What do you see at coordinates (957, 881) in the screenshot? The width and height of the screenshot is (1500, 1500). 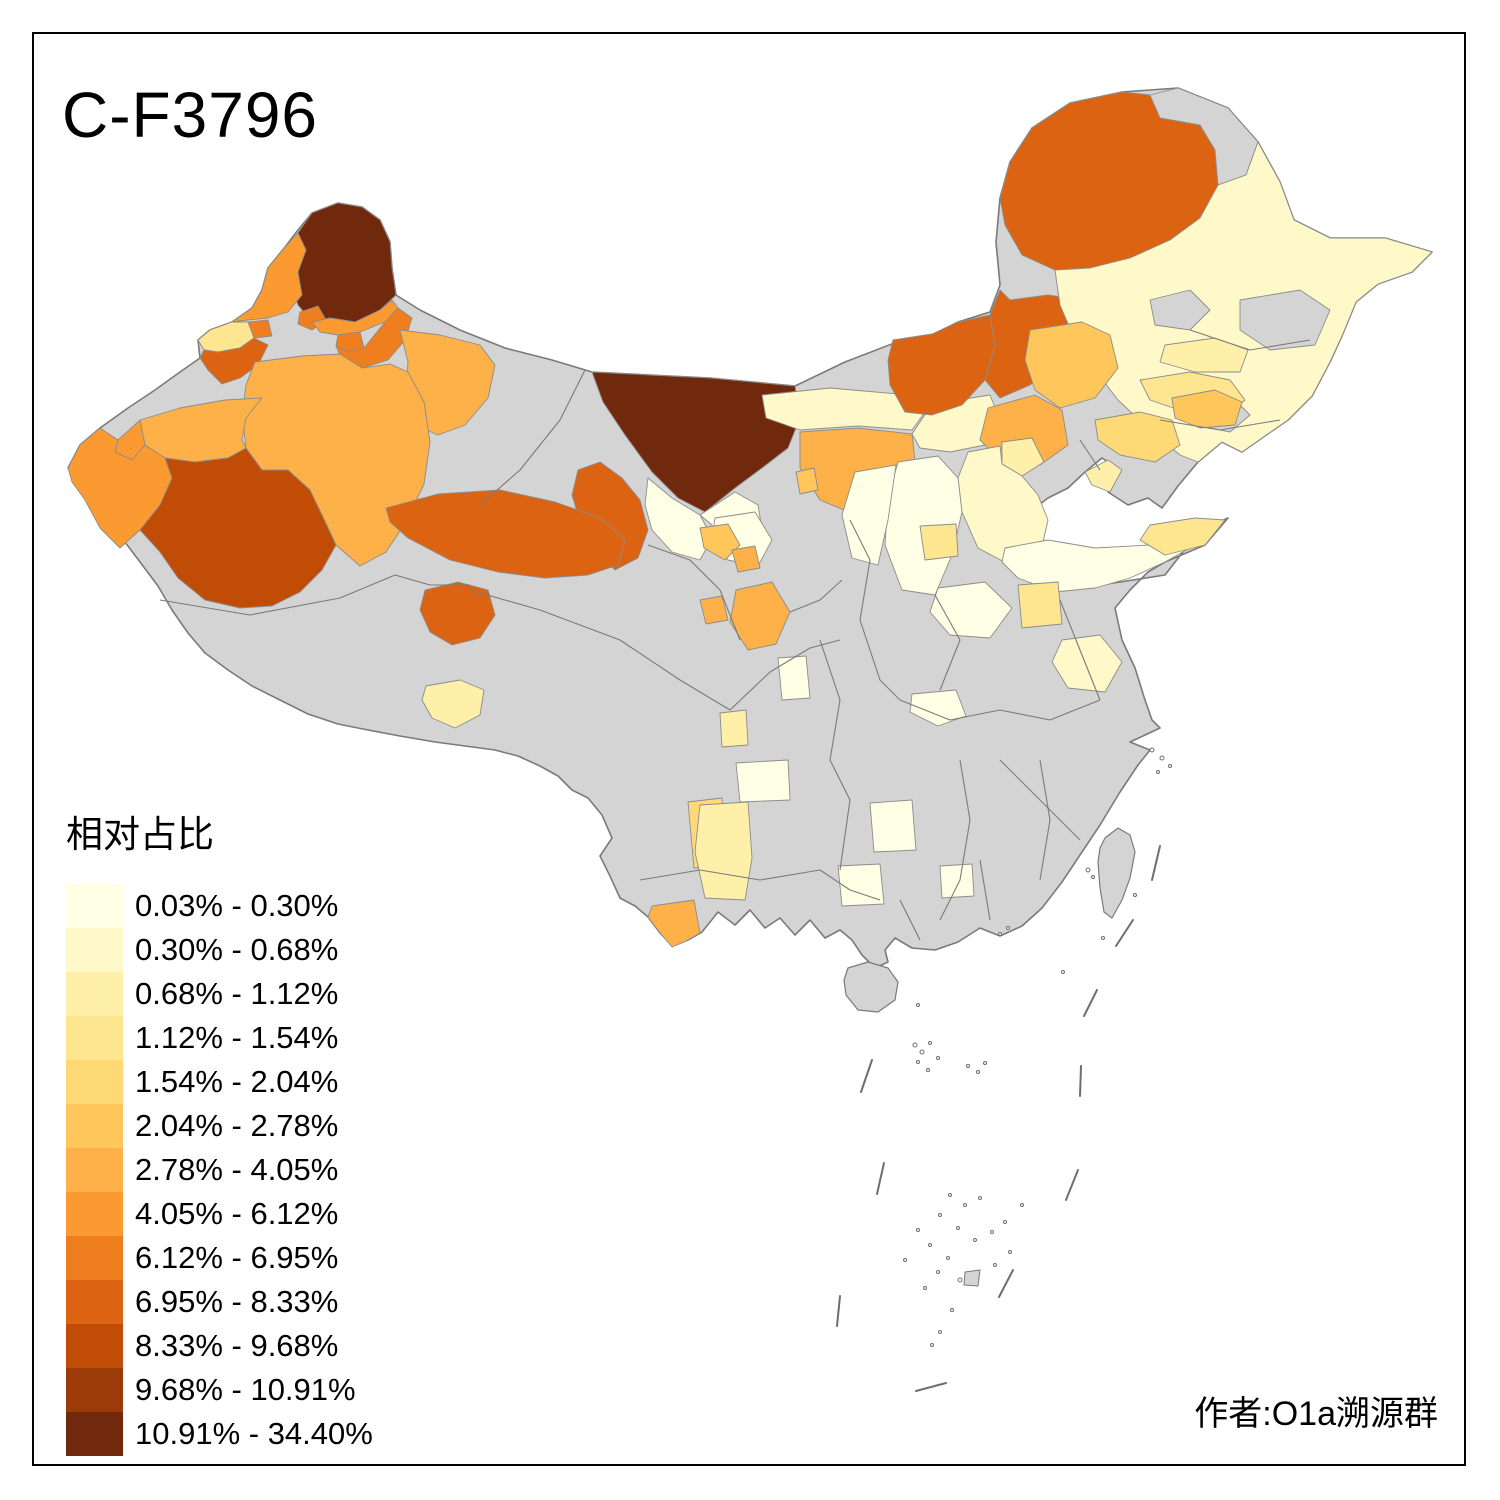 I see `region-guangzhou-pale` at bounding box center [957, 881].